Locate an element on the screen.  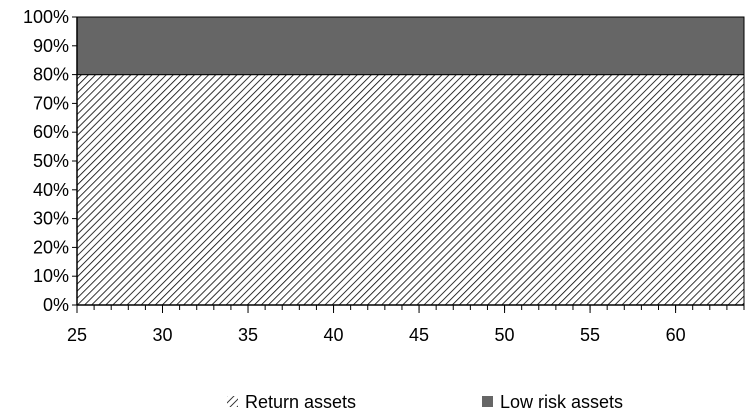
x-tick-label: 60 is located at coordinates (676, 335).